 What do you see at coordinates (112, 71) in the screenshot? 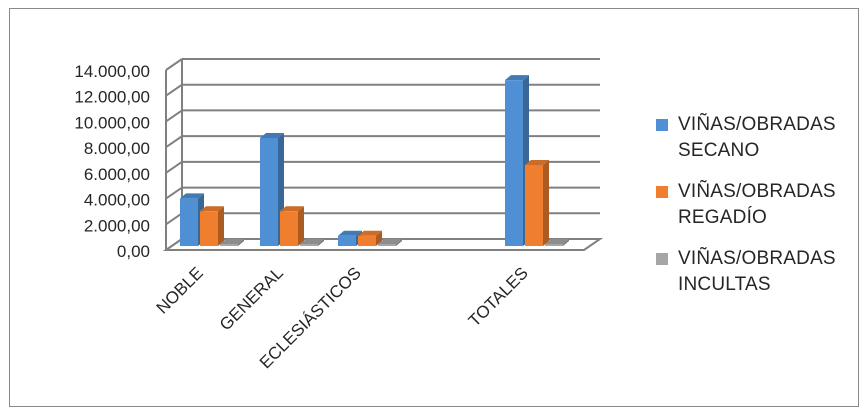
I see `y-tick-label: 14.000,00` at bounding box center [112, 71].